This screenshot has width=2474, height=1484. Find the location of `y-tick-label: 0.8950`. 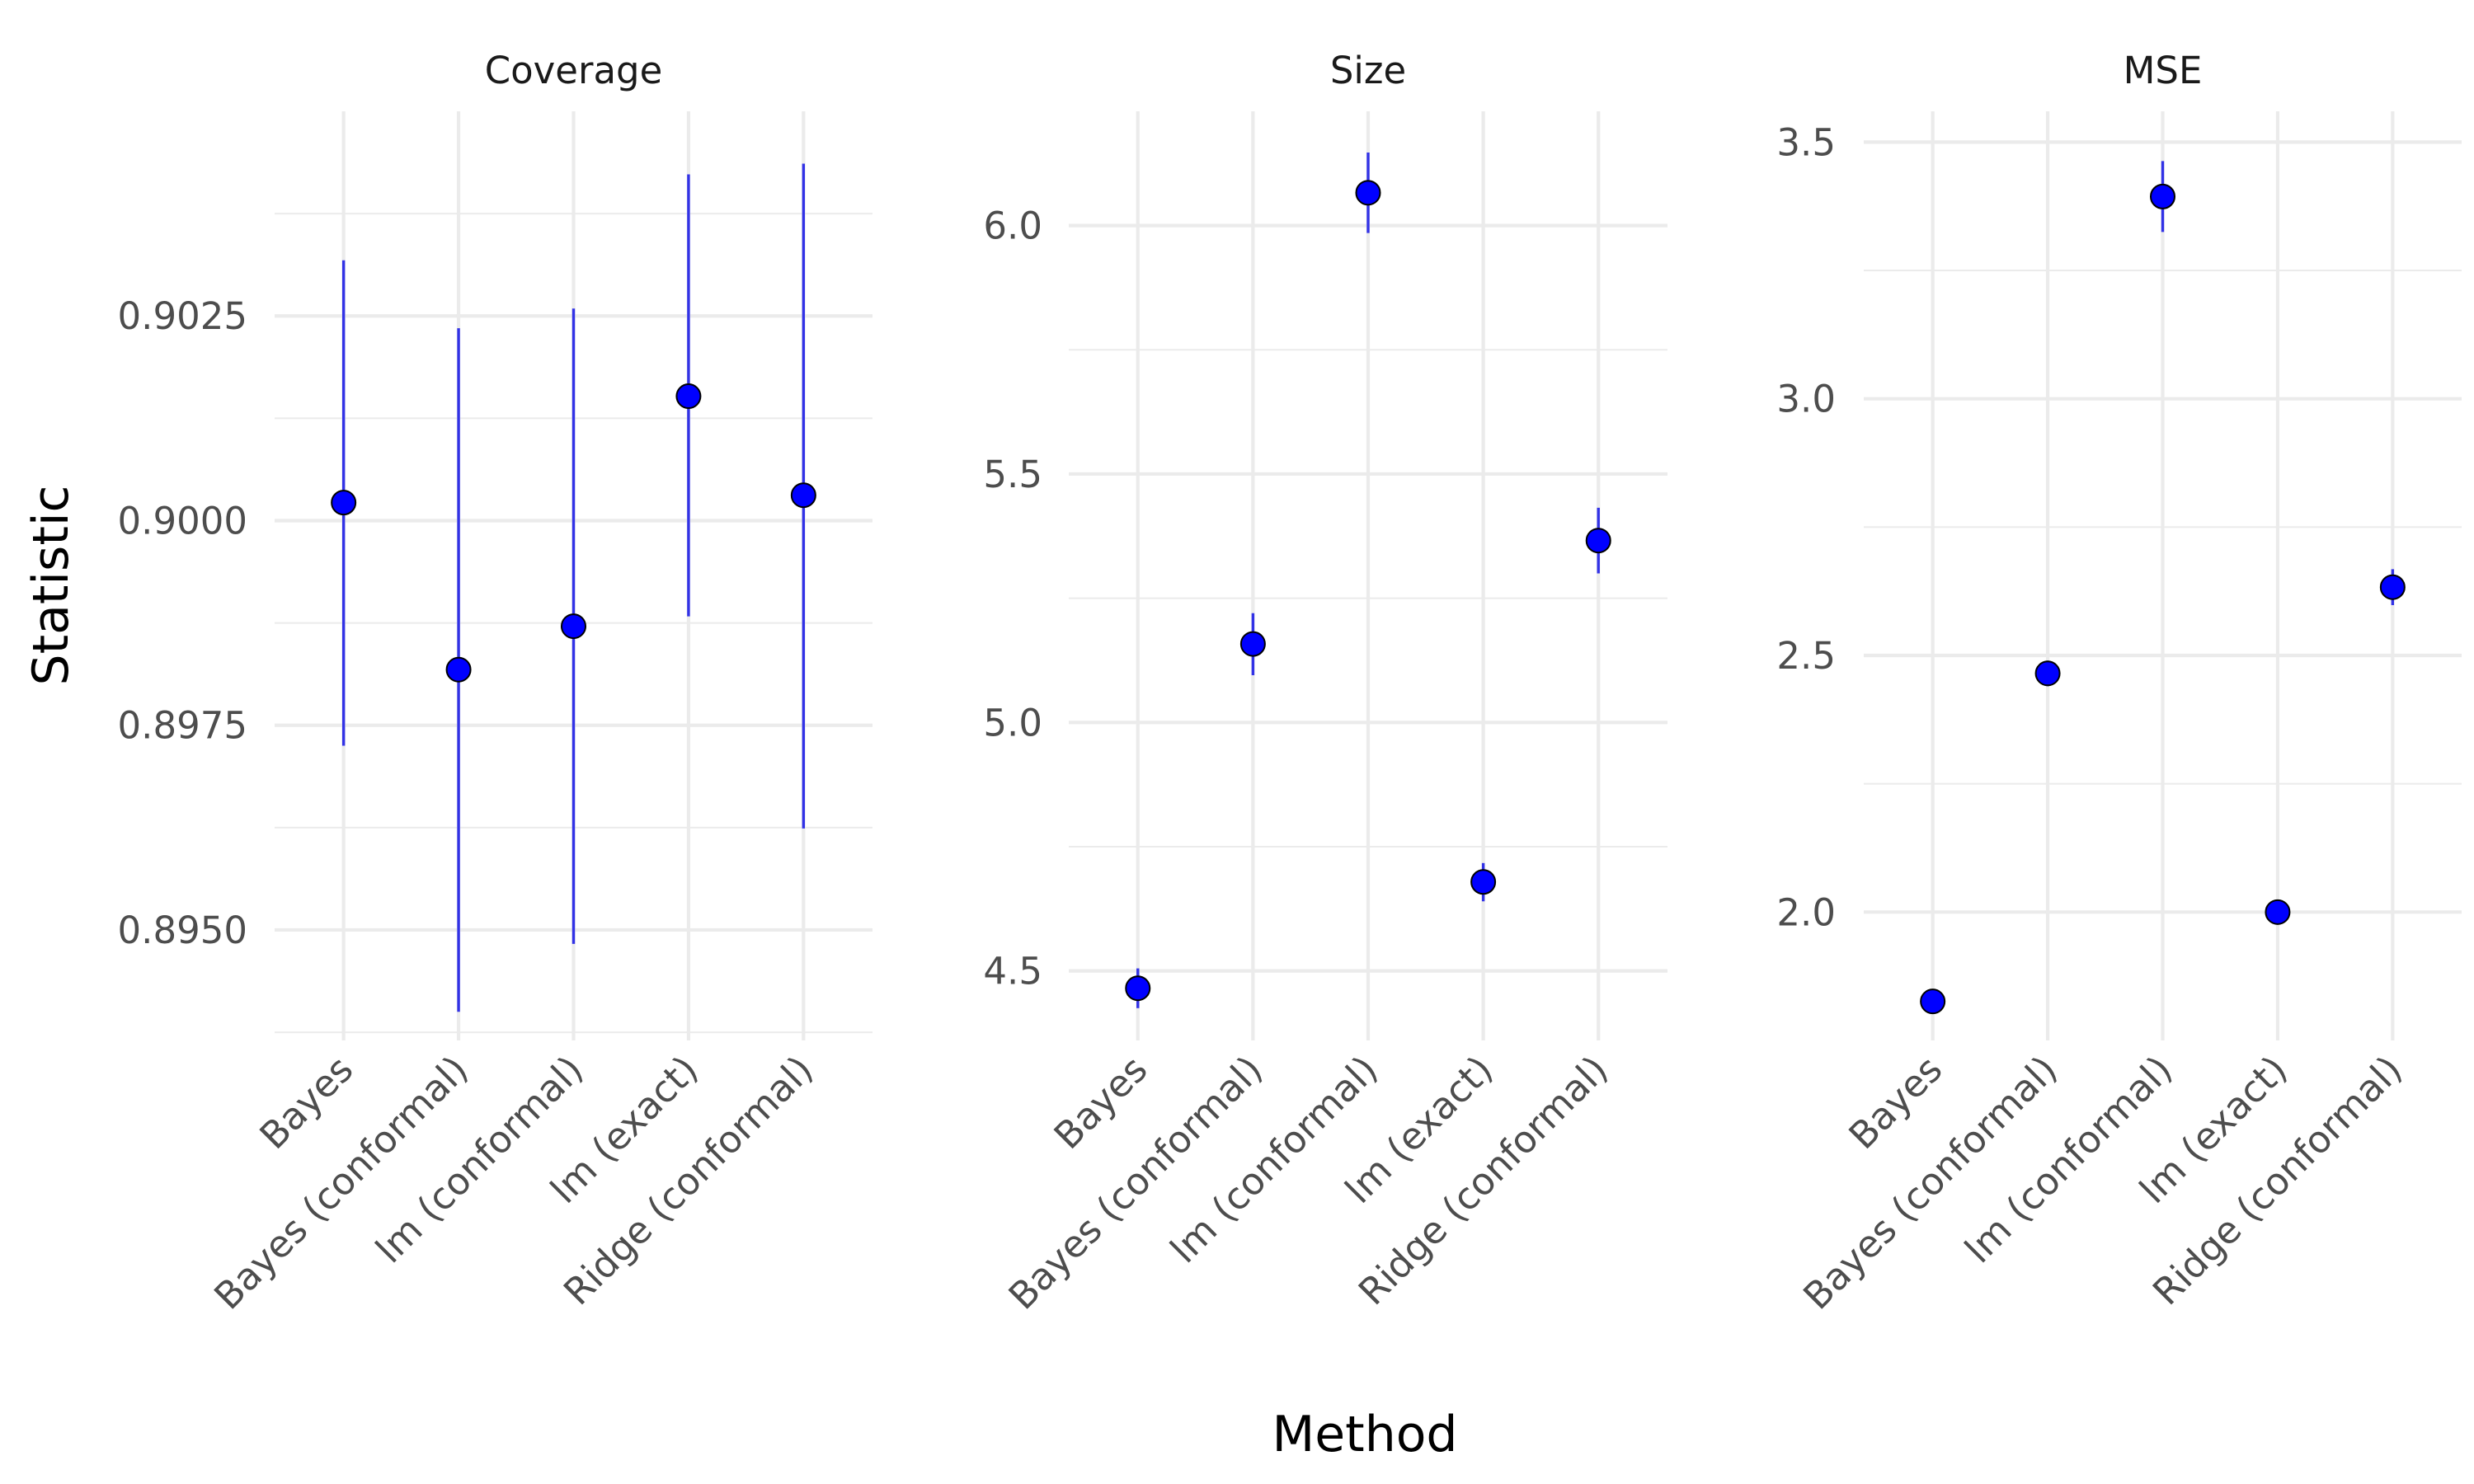

y-tick-label: 0.8950 is located at coordinates (182, 930).